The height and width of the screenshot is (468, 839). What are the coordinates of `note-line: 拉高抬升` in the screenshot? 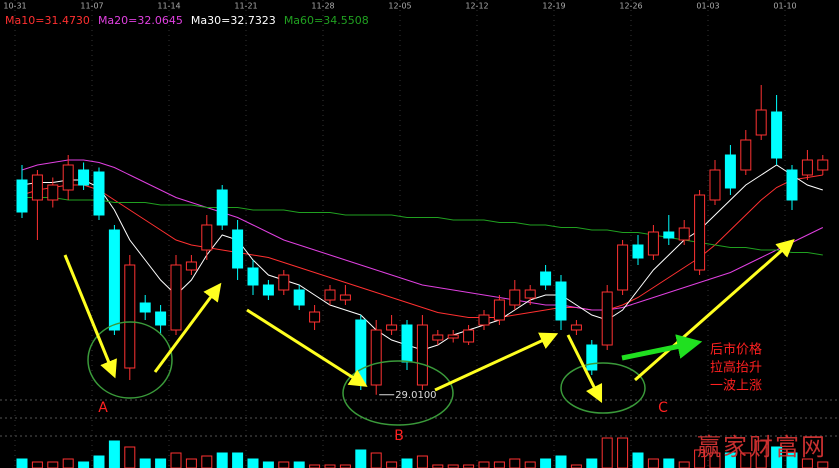 It's located at (736, 368).